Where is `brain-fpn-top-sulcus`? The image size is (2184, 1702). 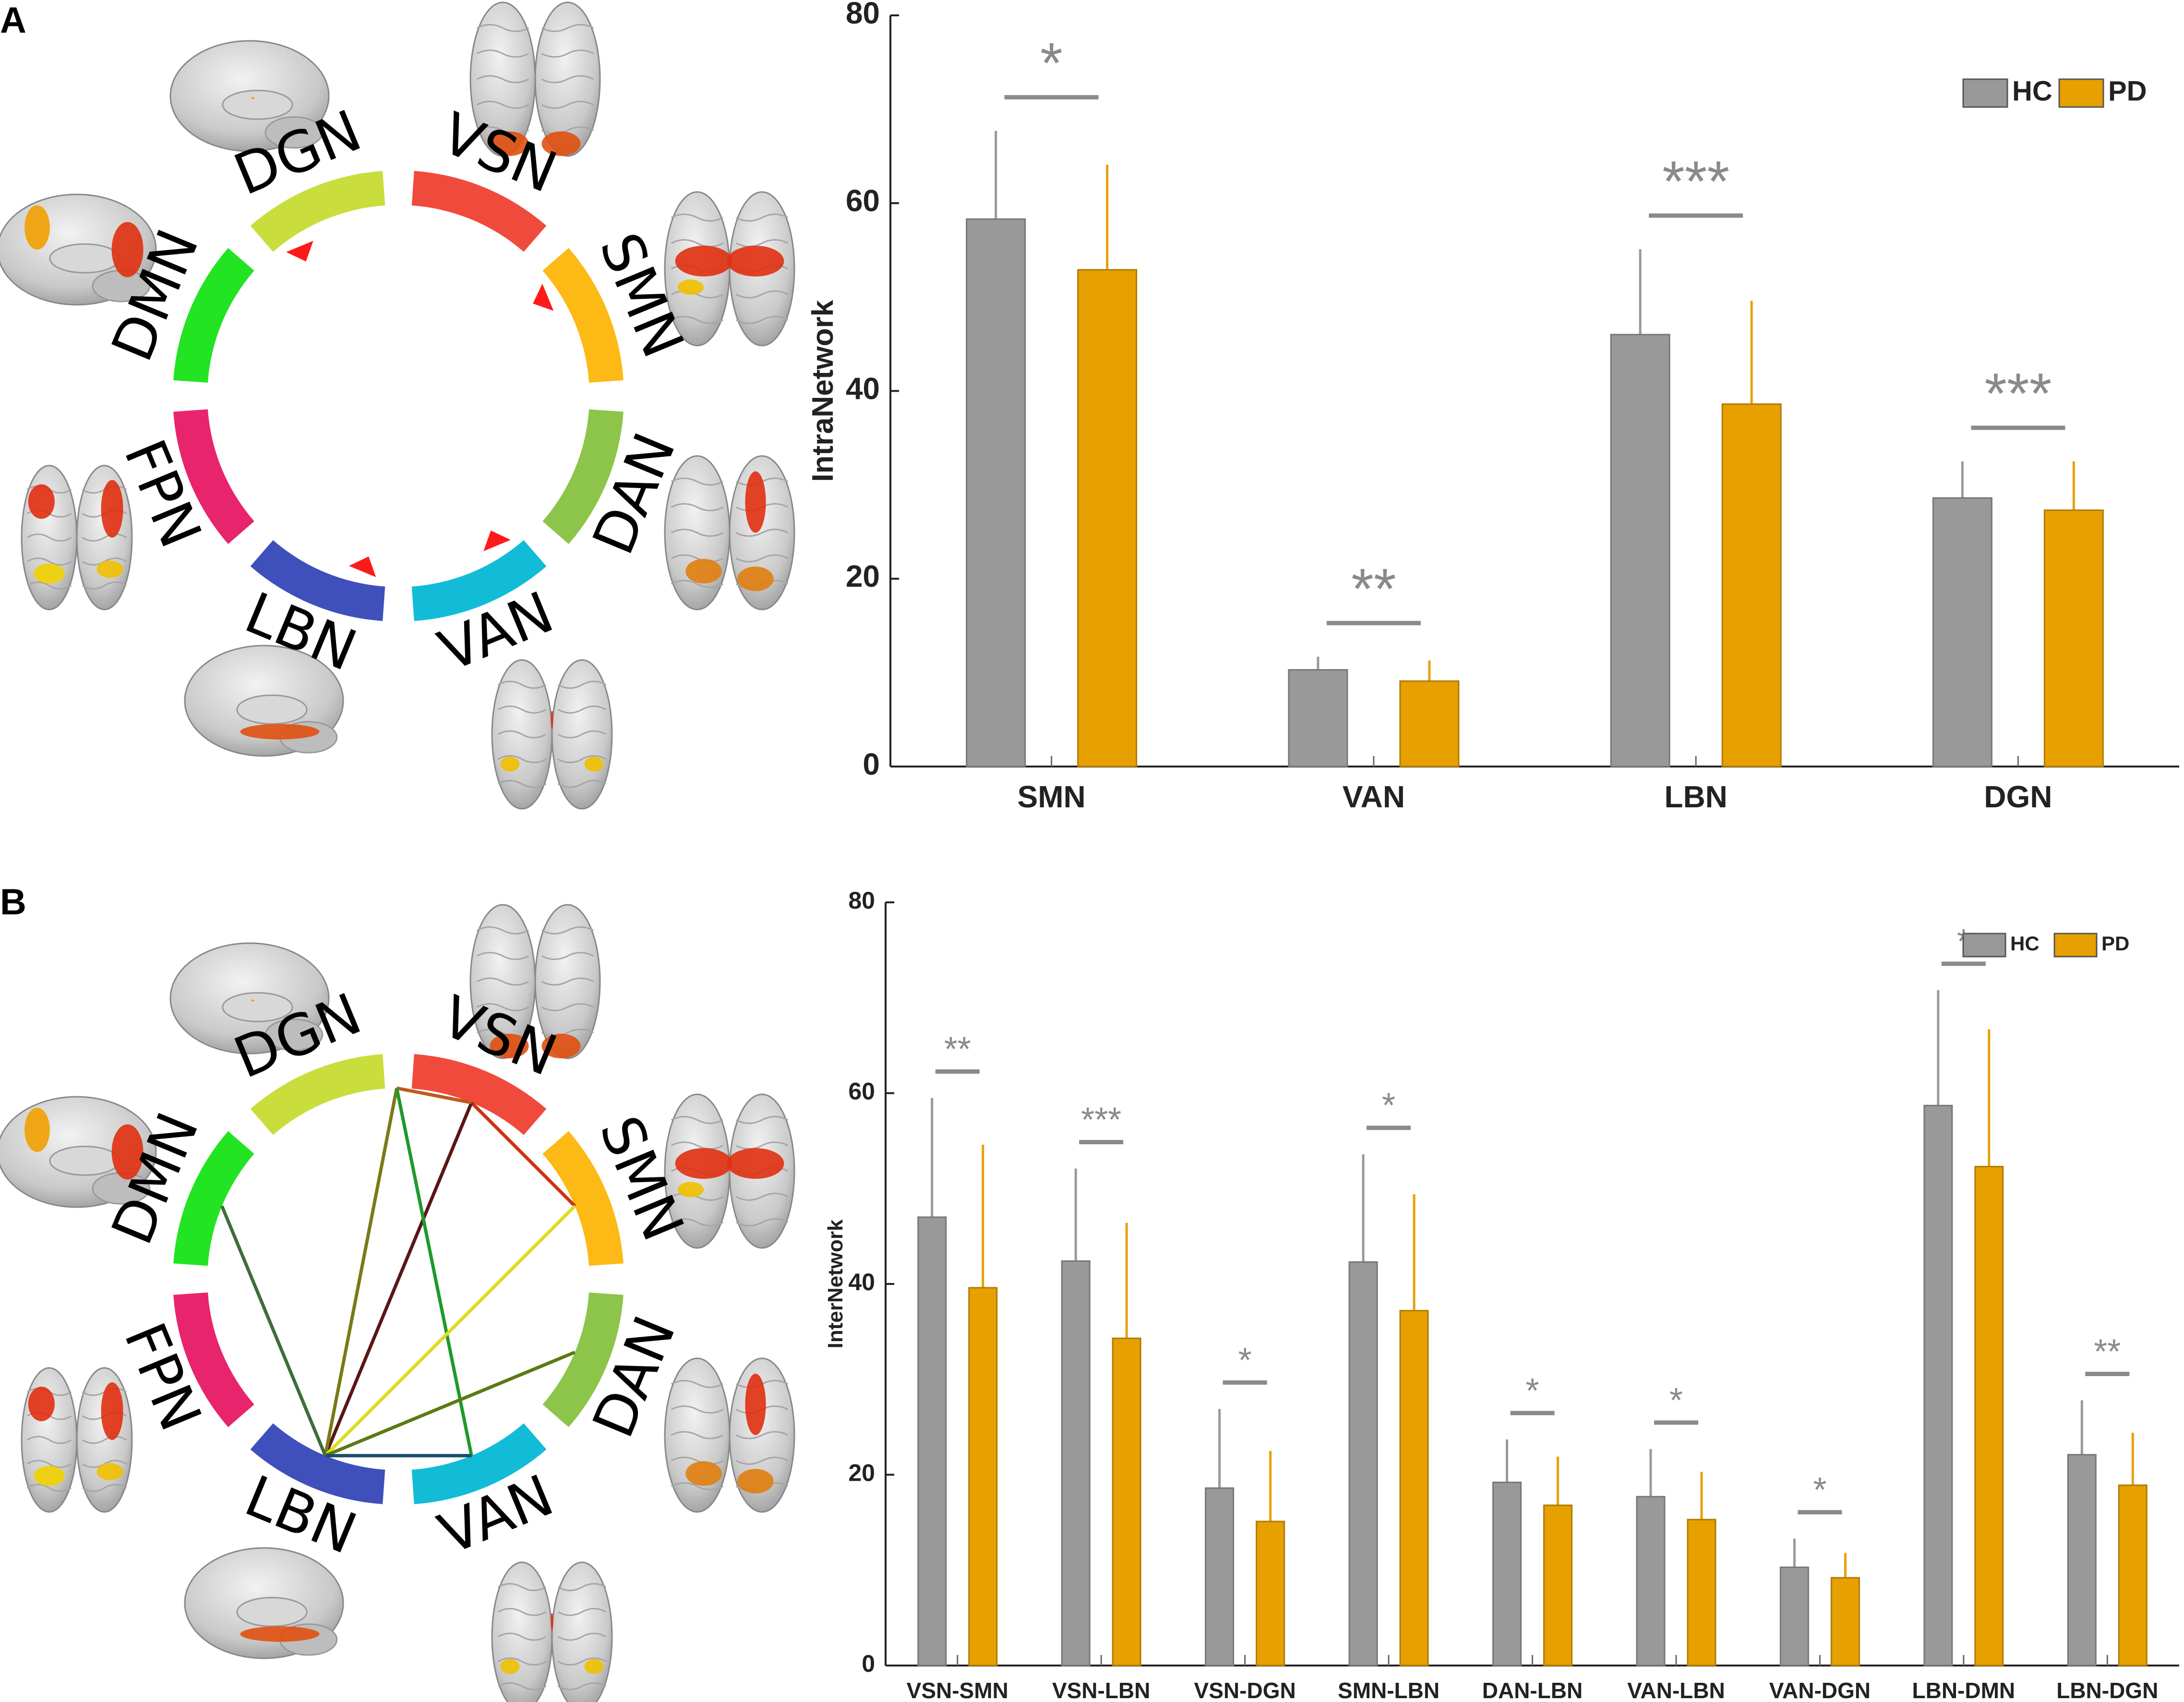
brain-fpn-top-sulcus is located at coordinates (49, 538).